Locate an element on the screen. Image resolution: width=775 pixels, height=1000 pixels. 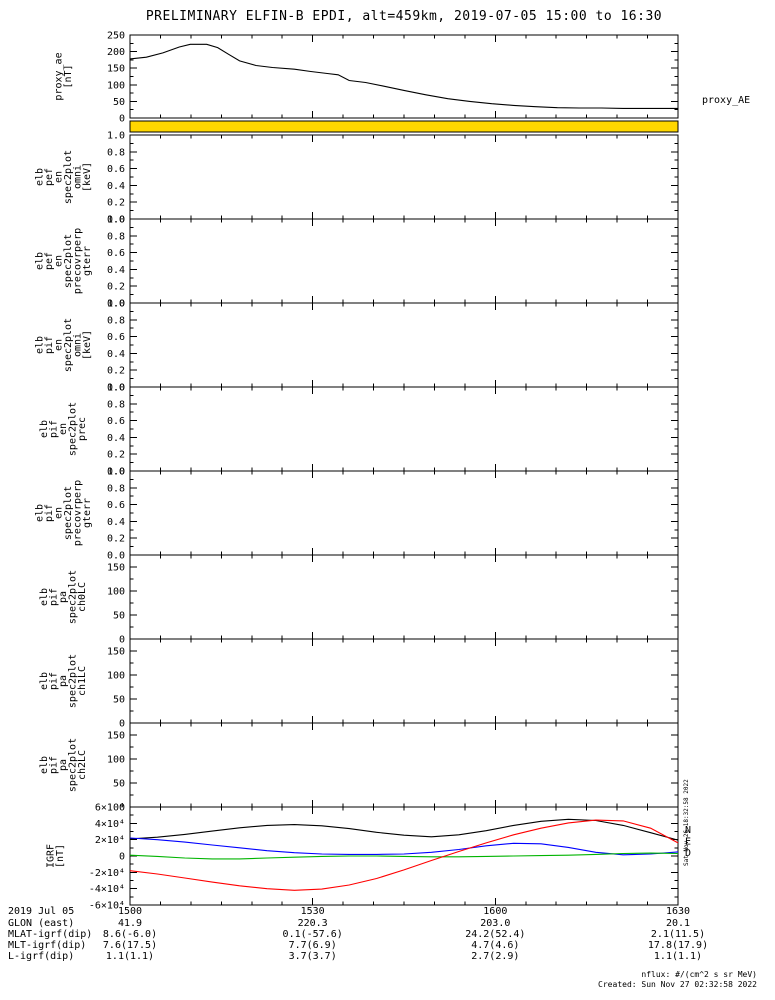
y-axis-label: elbpifpaspec2plotch1LC is located at coordinates (63, 681).